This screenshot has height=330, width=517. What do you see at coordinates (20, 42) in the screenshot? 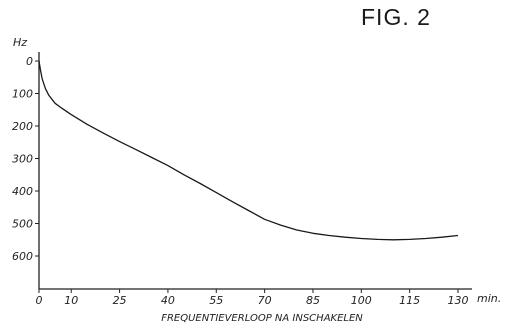
I see `y-axis-unit-label: Hz` at bounding box center [20, 42].